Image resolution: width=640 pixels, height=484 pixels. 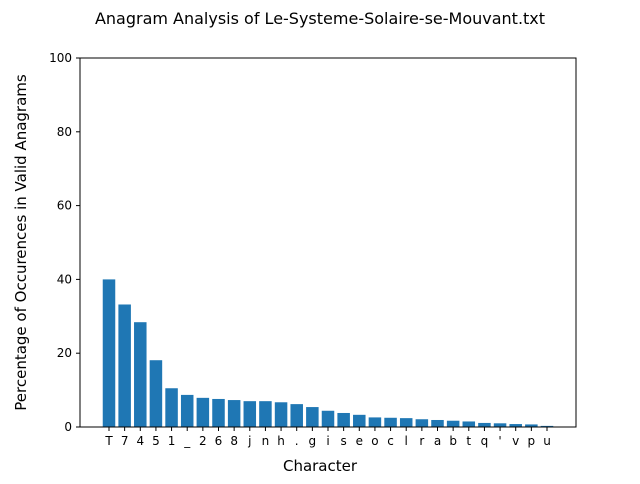 What do you see at coordinates (453, 441) in the screenshot?
I see `x-tick-label-22: b` at bounding box center [453, 441].